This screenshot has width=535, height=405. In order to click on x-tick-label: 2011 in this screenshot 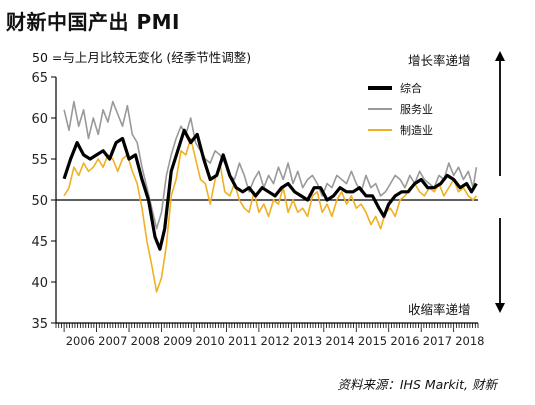, I will do `click(242, 341)`.